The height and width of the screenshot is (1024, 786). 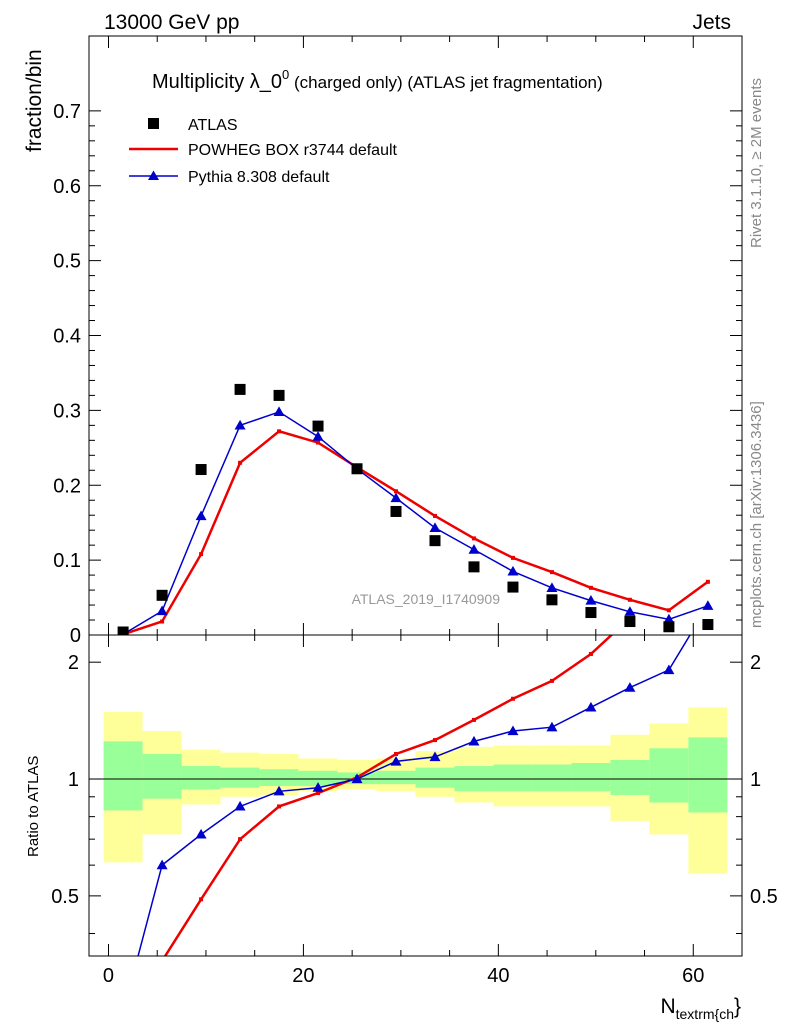 What do you see at coordinates (67, 337) in the screenshot?
I see `main-ytick-label: 0.4` at bounding box center [67, 337].